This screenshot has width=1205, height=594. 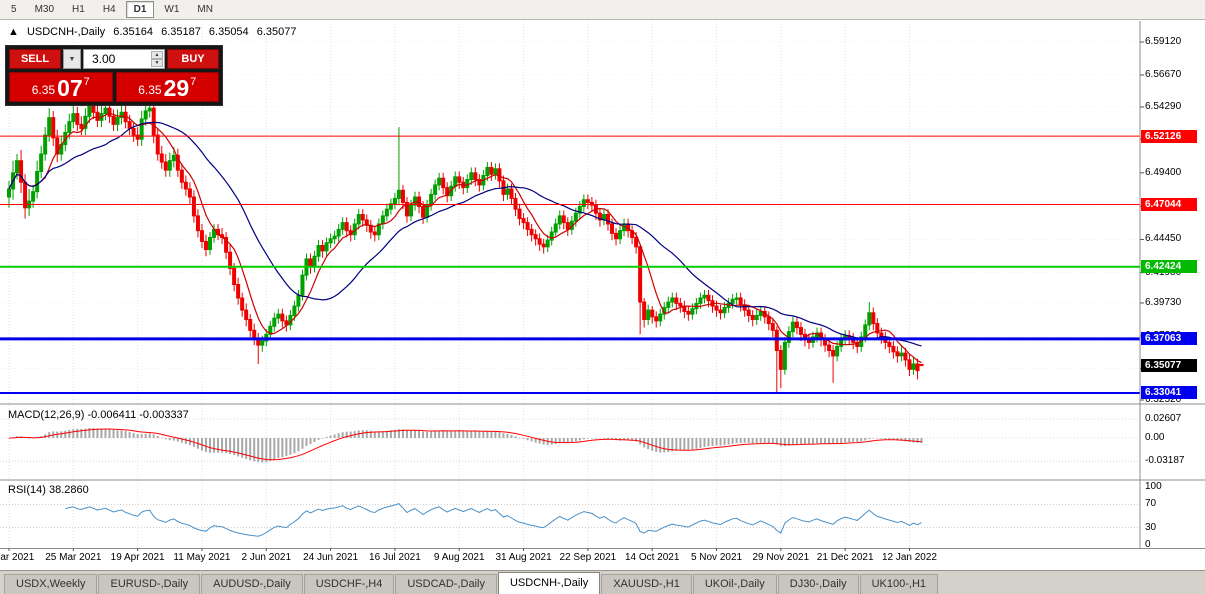 I want to click on volume-input: 3.00 ▲ ▼, so click(x=124, y=59).